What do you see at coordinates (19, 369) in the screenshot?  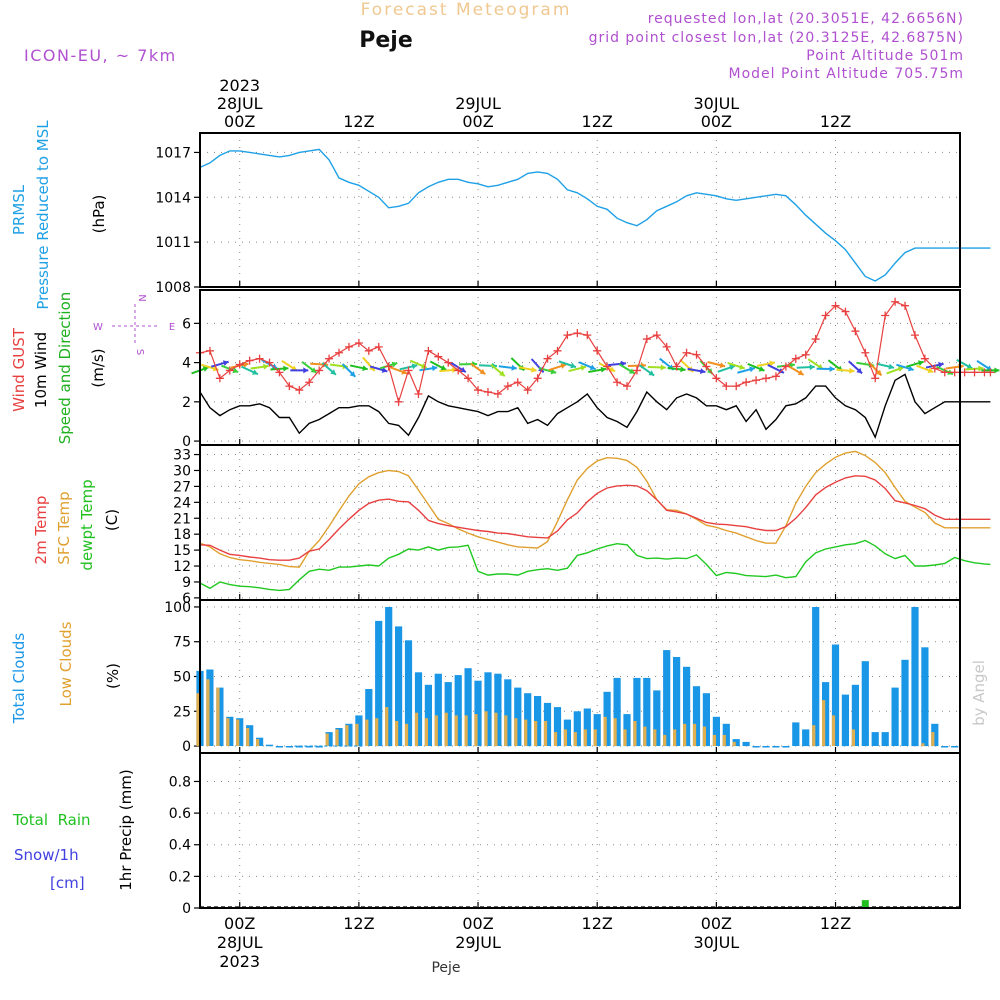 I see `wind-gust-label: Wind GUST` at bounding box center [19, 369].